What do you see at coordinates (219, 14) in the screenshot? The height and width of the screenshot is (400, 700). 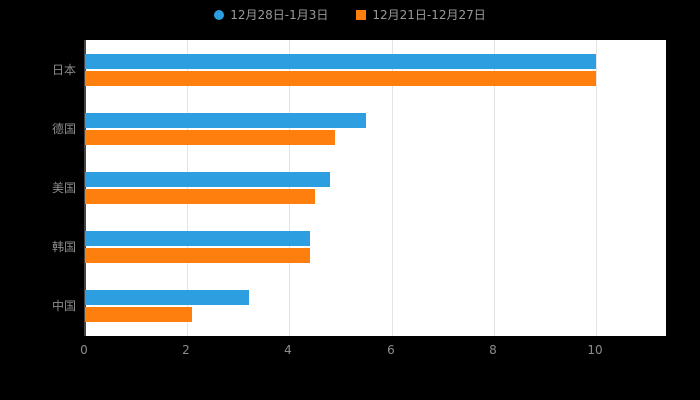 I see `legend-marker-circle-icon` at bounding box center [219, 14].